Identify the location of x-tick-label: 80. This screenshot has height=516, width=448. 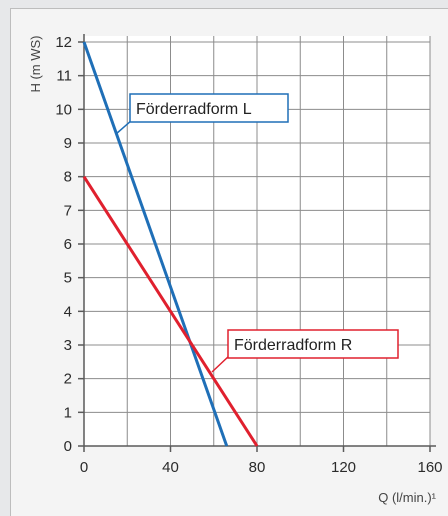
(257, 467).